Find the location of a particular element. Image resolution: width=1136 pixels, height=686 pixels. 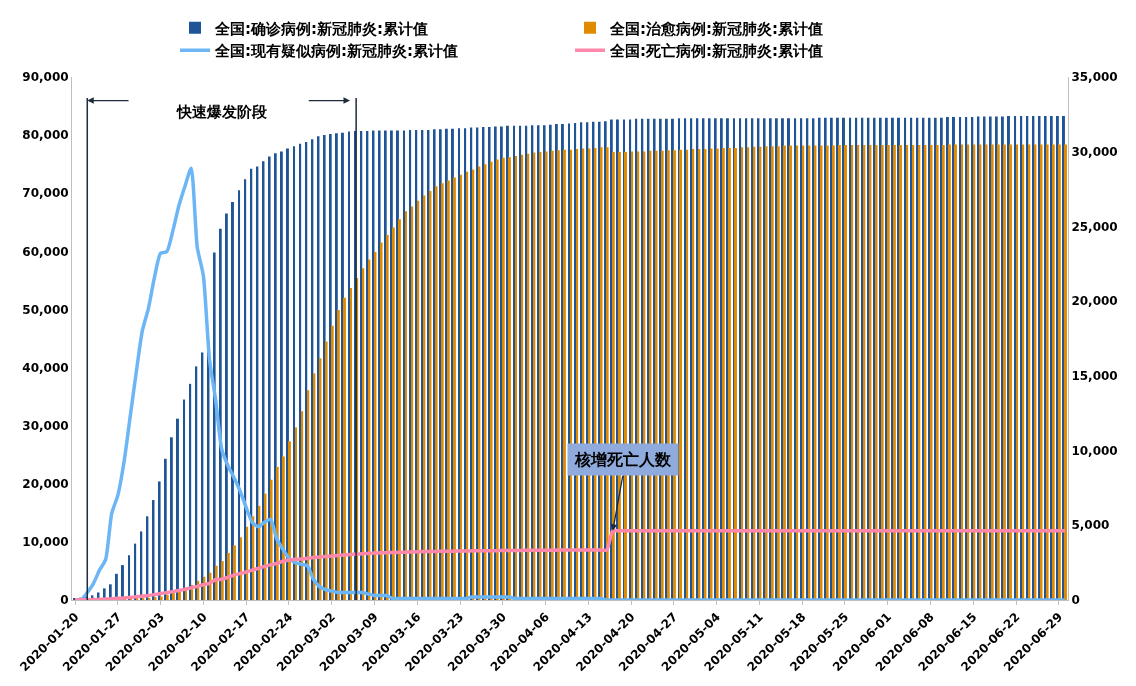

annotation: 核增死亡人数 is located at coordinates (623, 459).